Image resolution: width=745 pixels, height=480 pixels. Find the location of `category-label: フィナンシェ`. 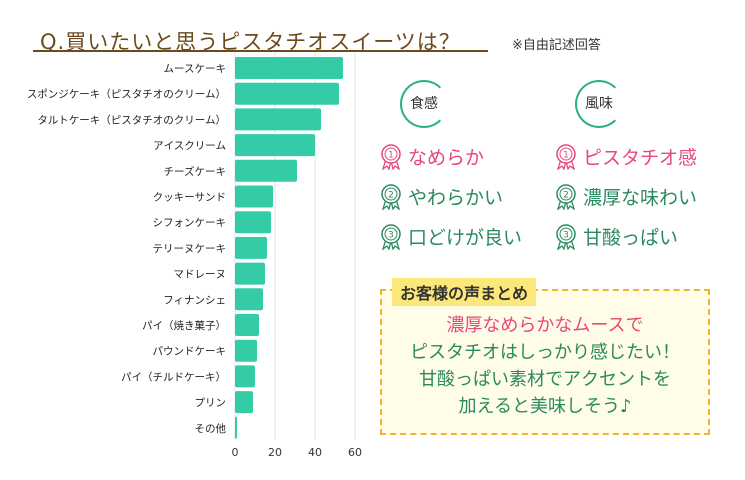

category-label: フィナンシェ is located at coordinates (194, 300).